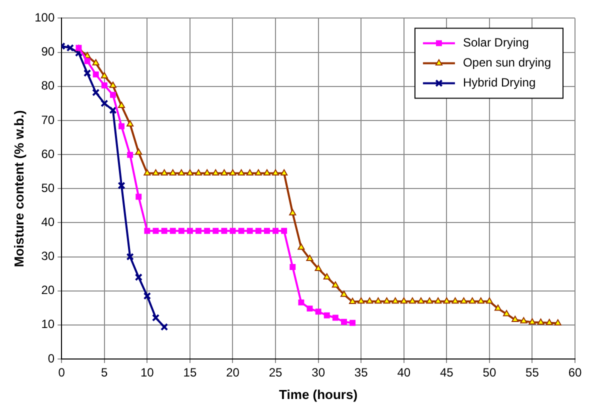 The height and width of the screenshot is (415, 597). I want to click on y-tick-label: 70, so click(48, 119).